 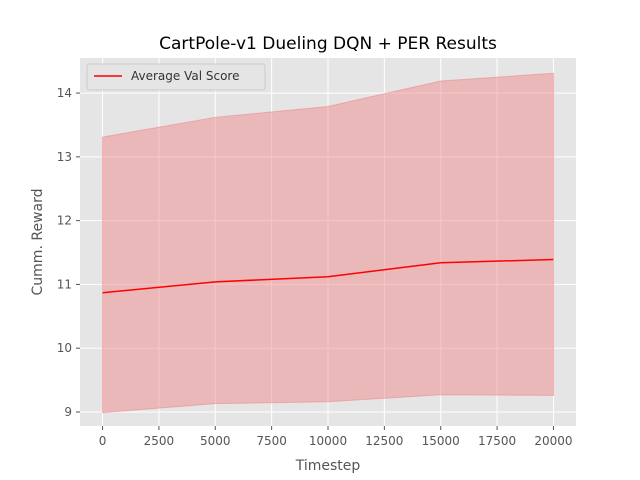 I want to click on legend: Average Val Score, so click(x=176, y=77).